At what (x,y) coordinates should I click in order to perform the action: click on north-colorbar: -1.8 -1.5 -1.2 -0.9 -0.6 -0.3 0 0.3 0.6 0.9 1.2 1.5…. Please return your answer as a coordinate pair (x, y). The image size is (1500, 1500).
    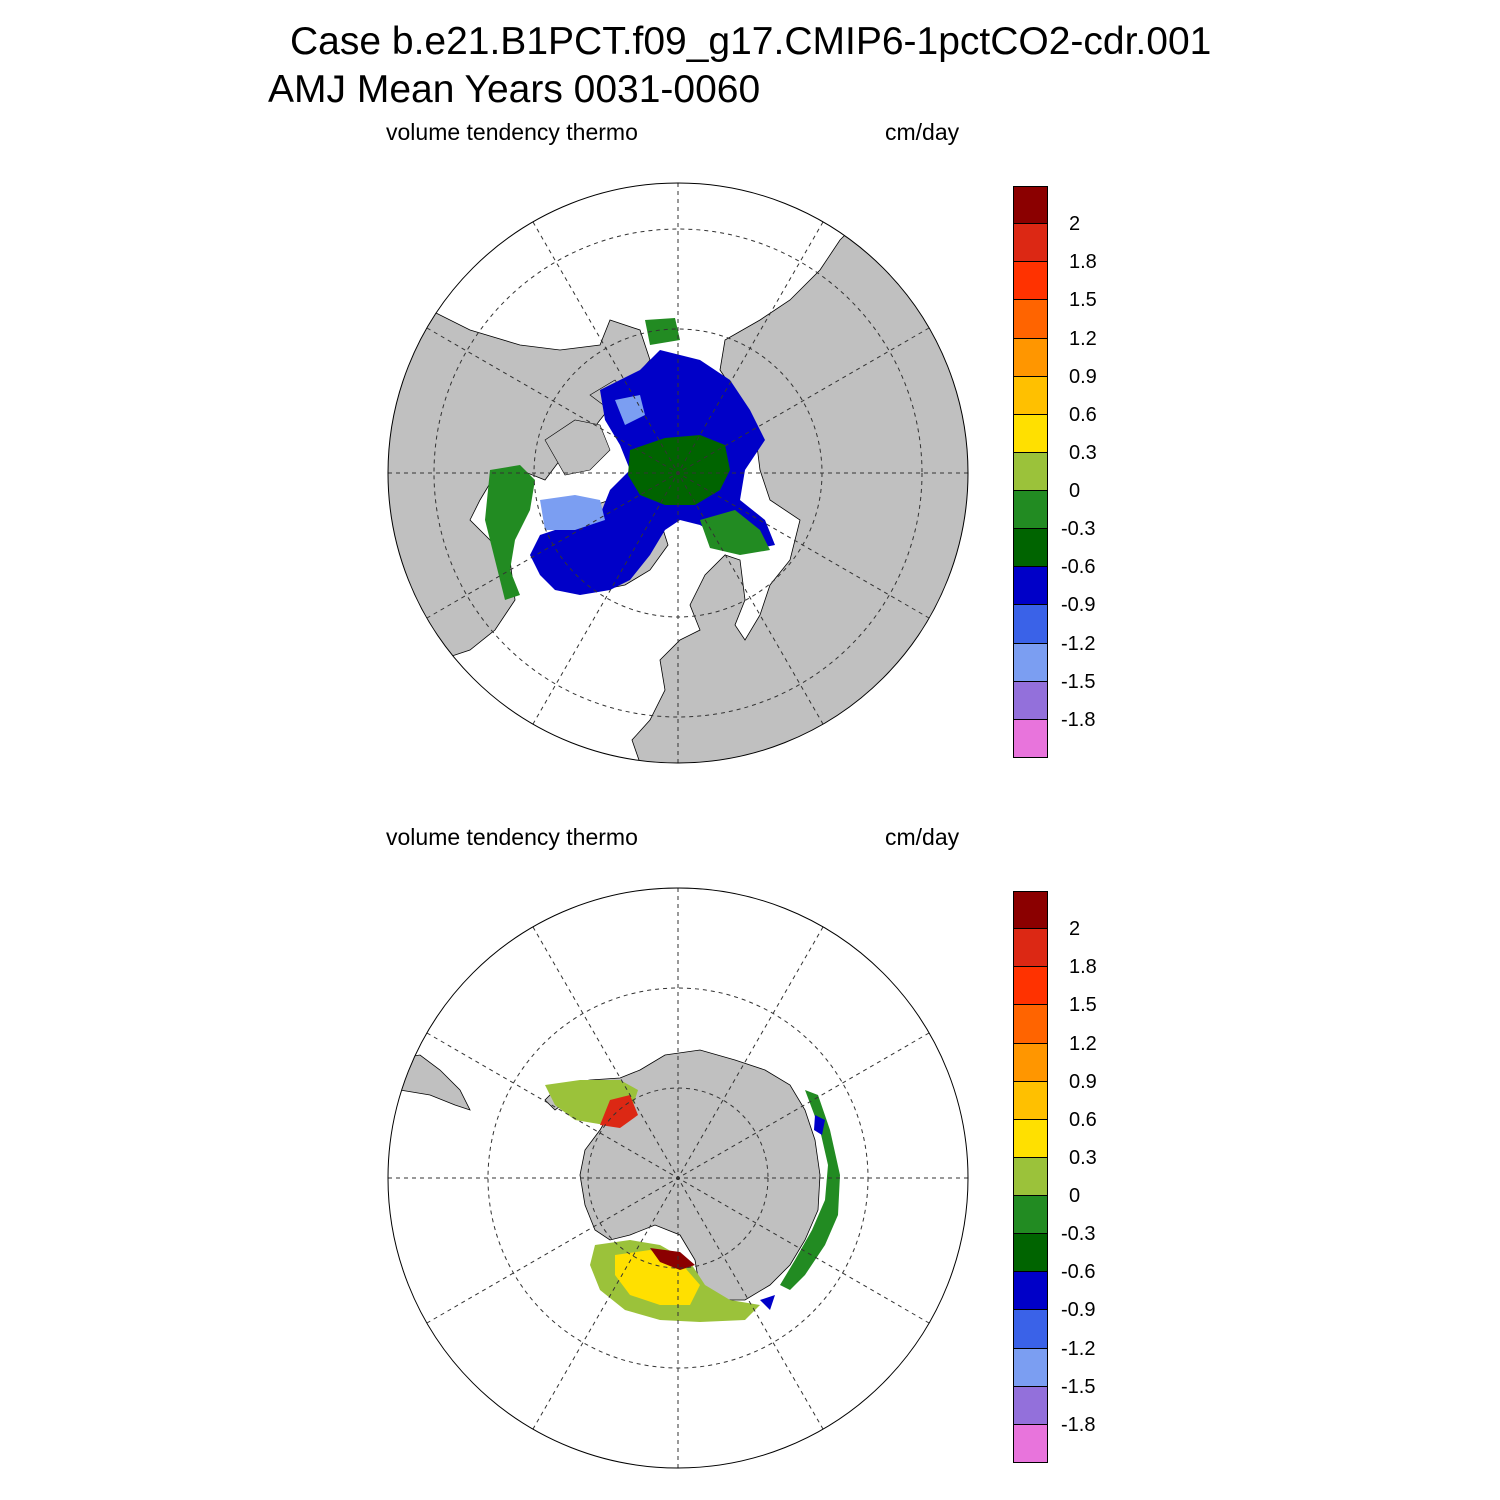
    Looking at the image, I should click on (1068, 472).